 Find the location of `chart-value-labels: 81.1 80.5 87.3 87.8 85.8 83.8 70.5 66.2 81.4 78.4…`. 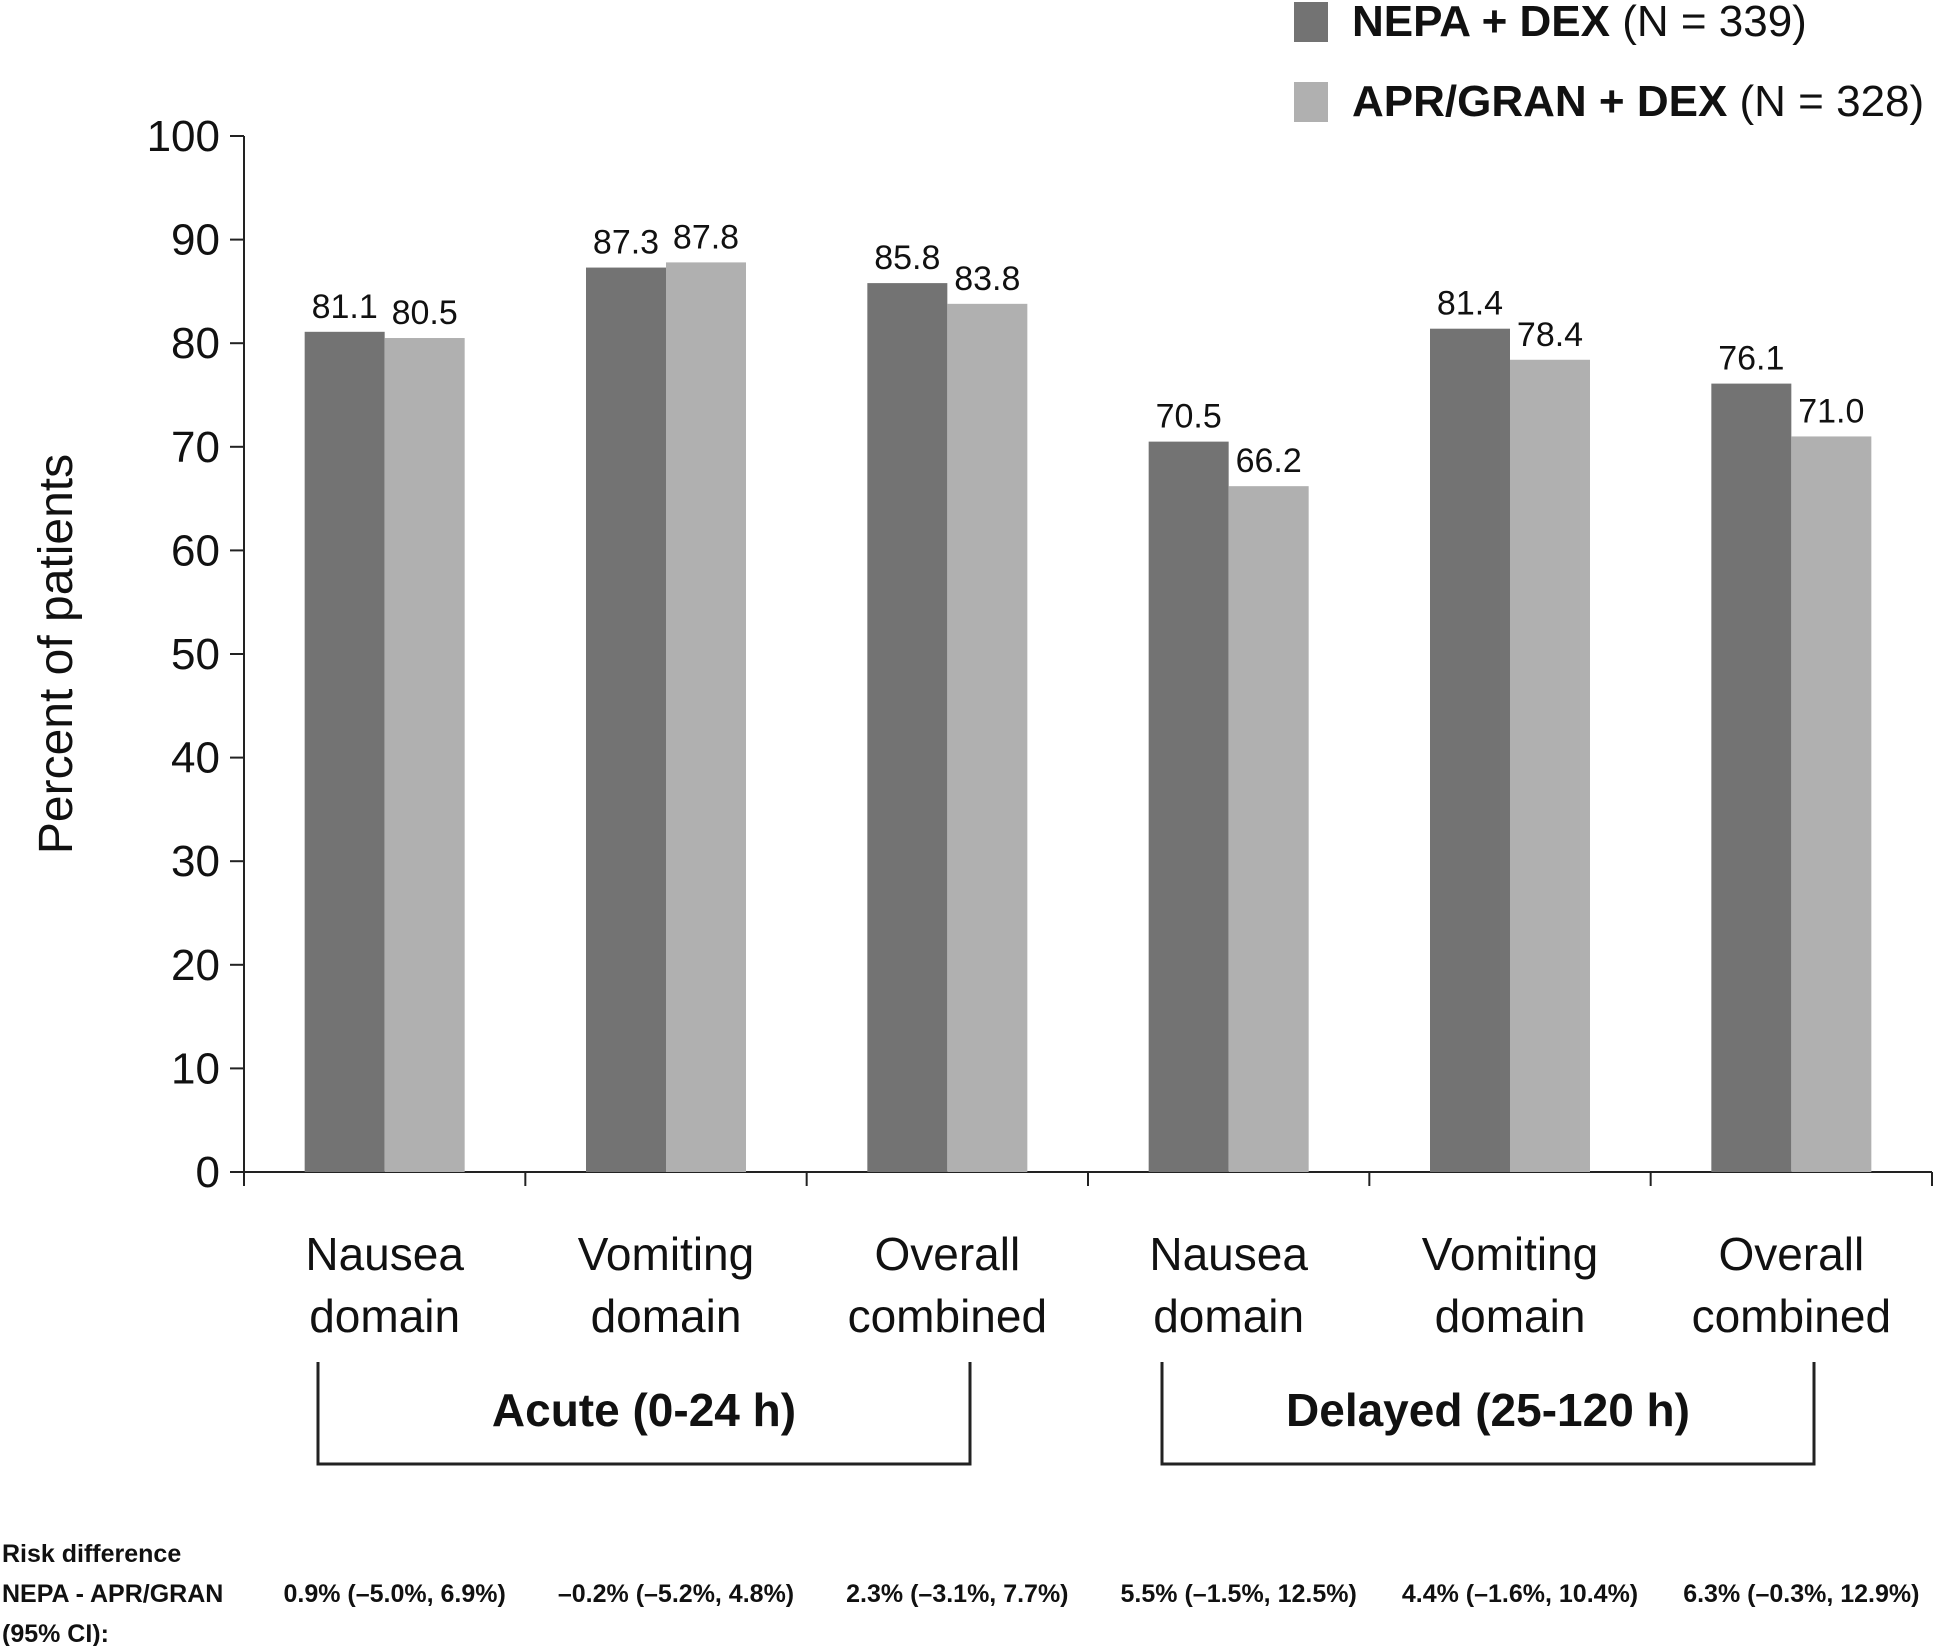

chart-value-labels: 81.1 80.5 87.3 87.8 85.8 83.8 70.5 66.2 81.4 78.4… is located at coordinates (1088, 349).